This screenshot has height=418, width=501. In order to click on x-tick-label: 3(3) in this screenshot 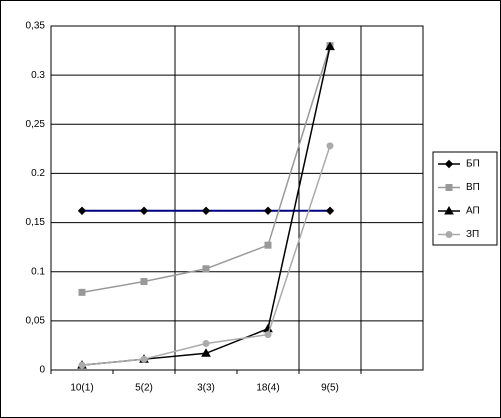, I will do `click(206, 388)`.